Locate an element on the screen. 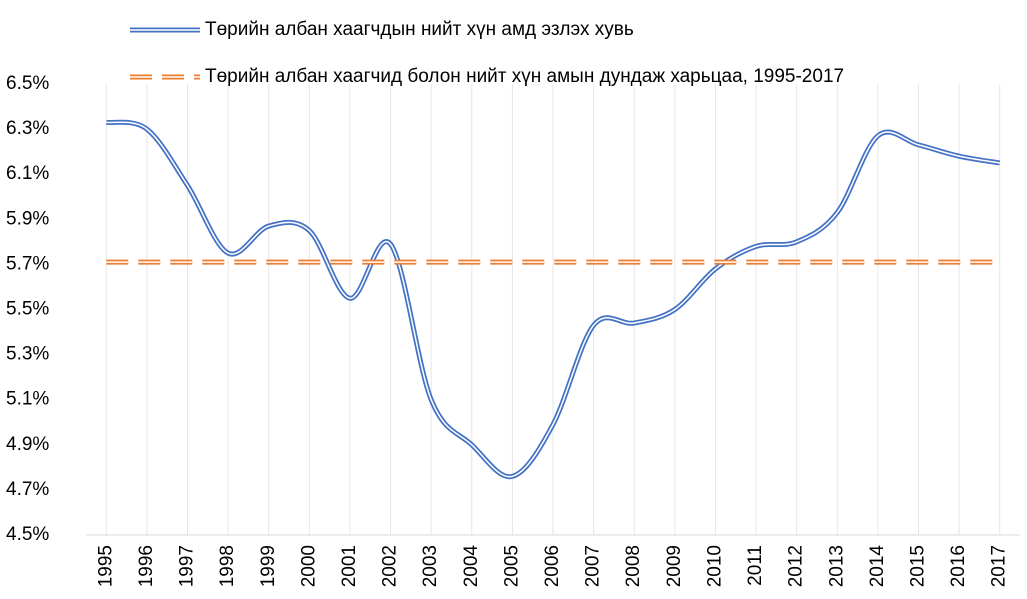 The width and height of the screenshot is (1027, 599). y-tick-label: 6.5% is located at coordinates (27, 83).